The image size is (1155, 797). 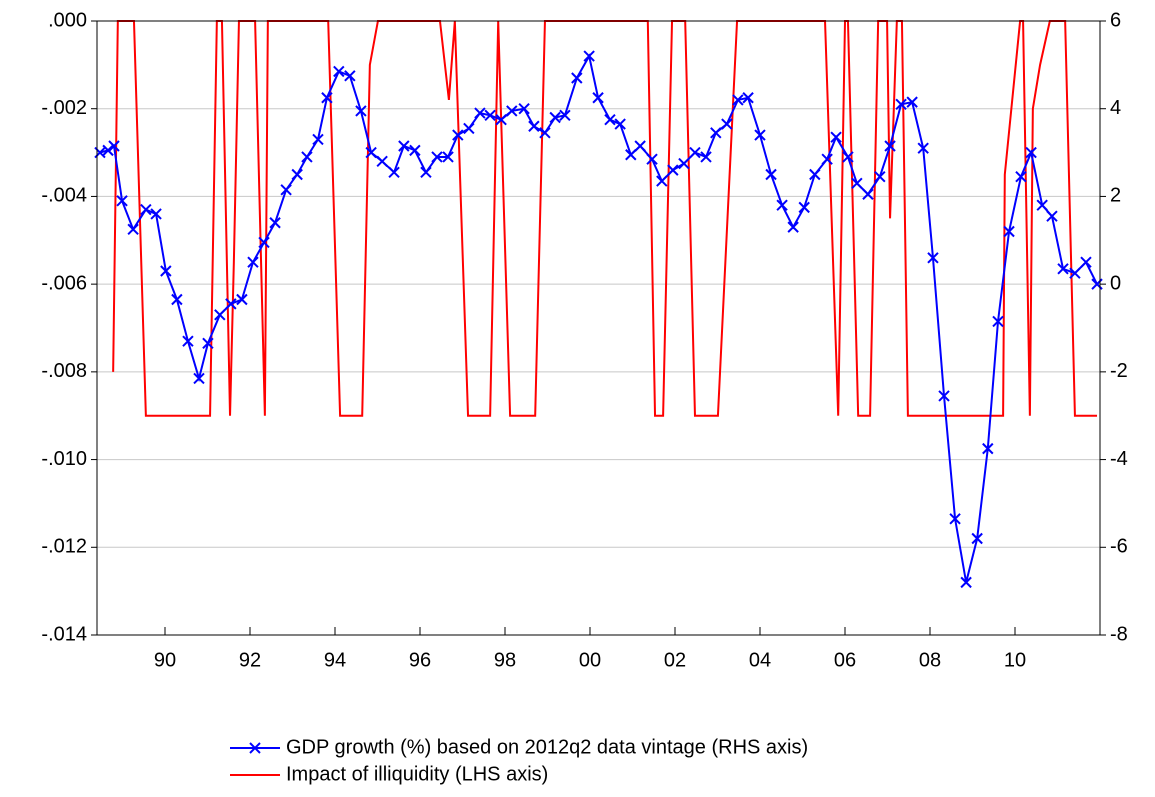 I want to click on y2-tick-label: 2, so click(x=1115, y=196).